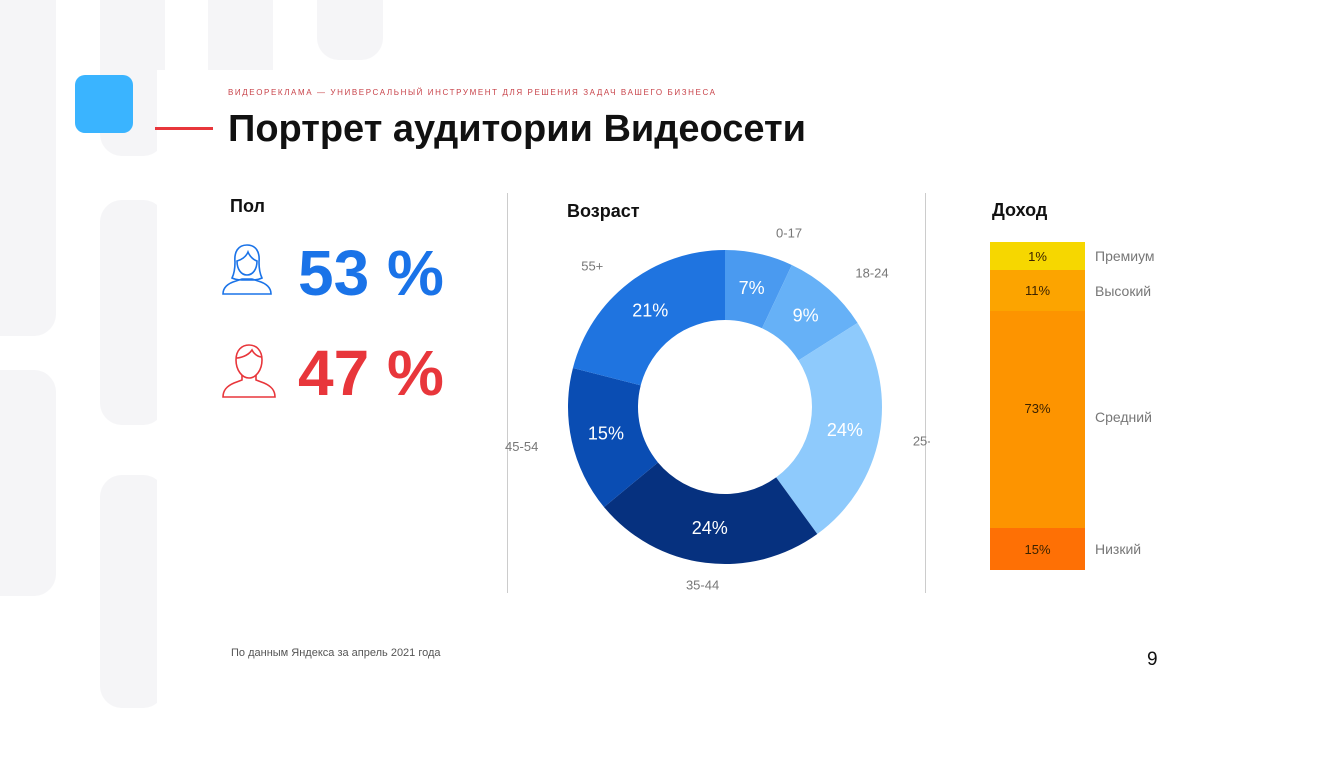 This screenshot has height=770, width=1340. Describe the element at coordinates (1123, 290) in the screenshot. I see `income-category-label: Высокий` at that location.